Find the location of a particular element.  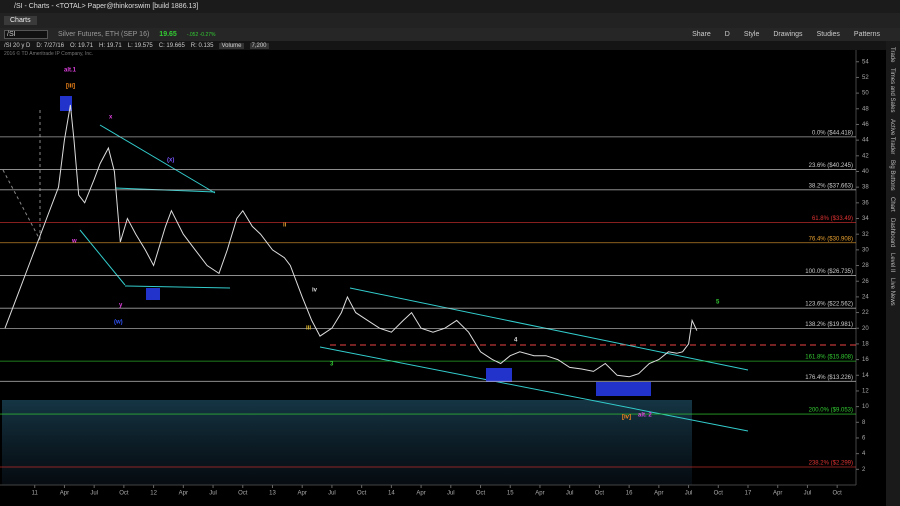

toolbar-button: Style is located at coordinates (751, 34).